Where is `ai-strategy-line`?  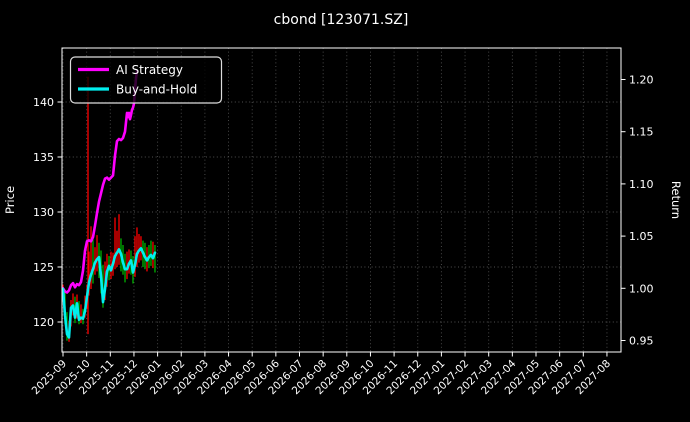
ai-strategy-line is located at coordinates (100, 181).